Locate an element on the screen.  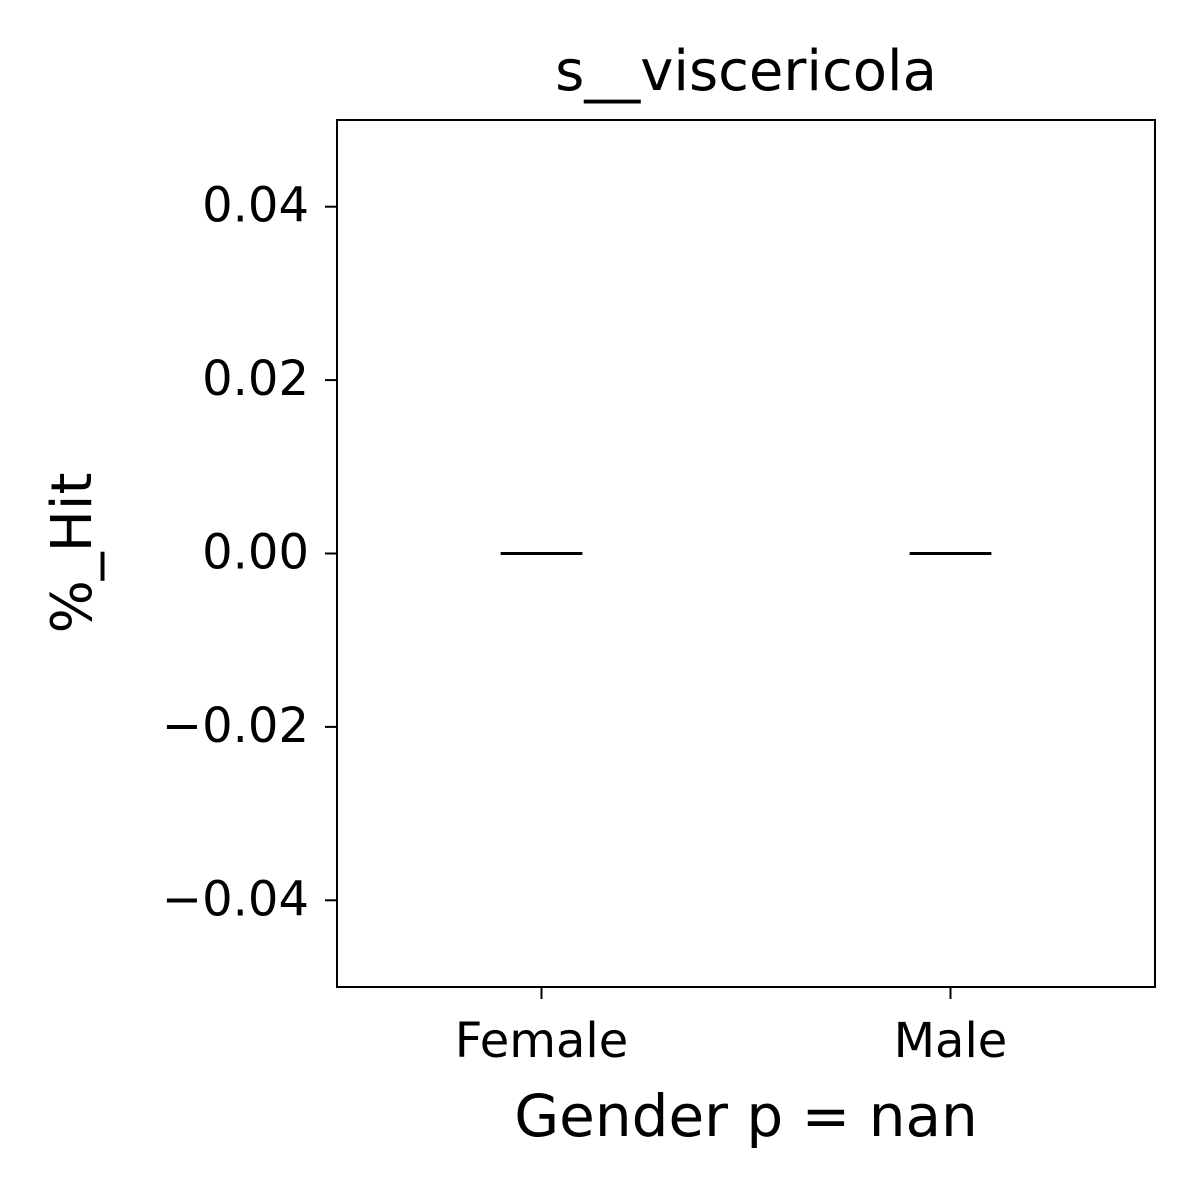
x-axis-label: Gender p = nan is located at coordinates (746, 1116).